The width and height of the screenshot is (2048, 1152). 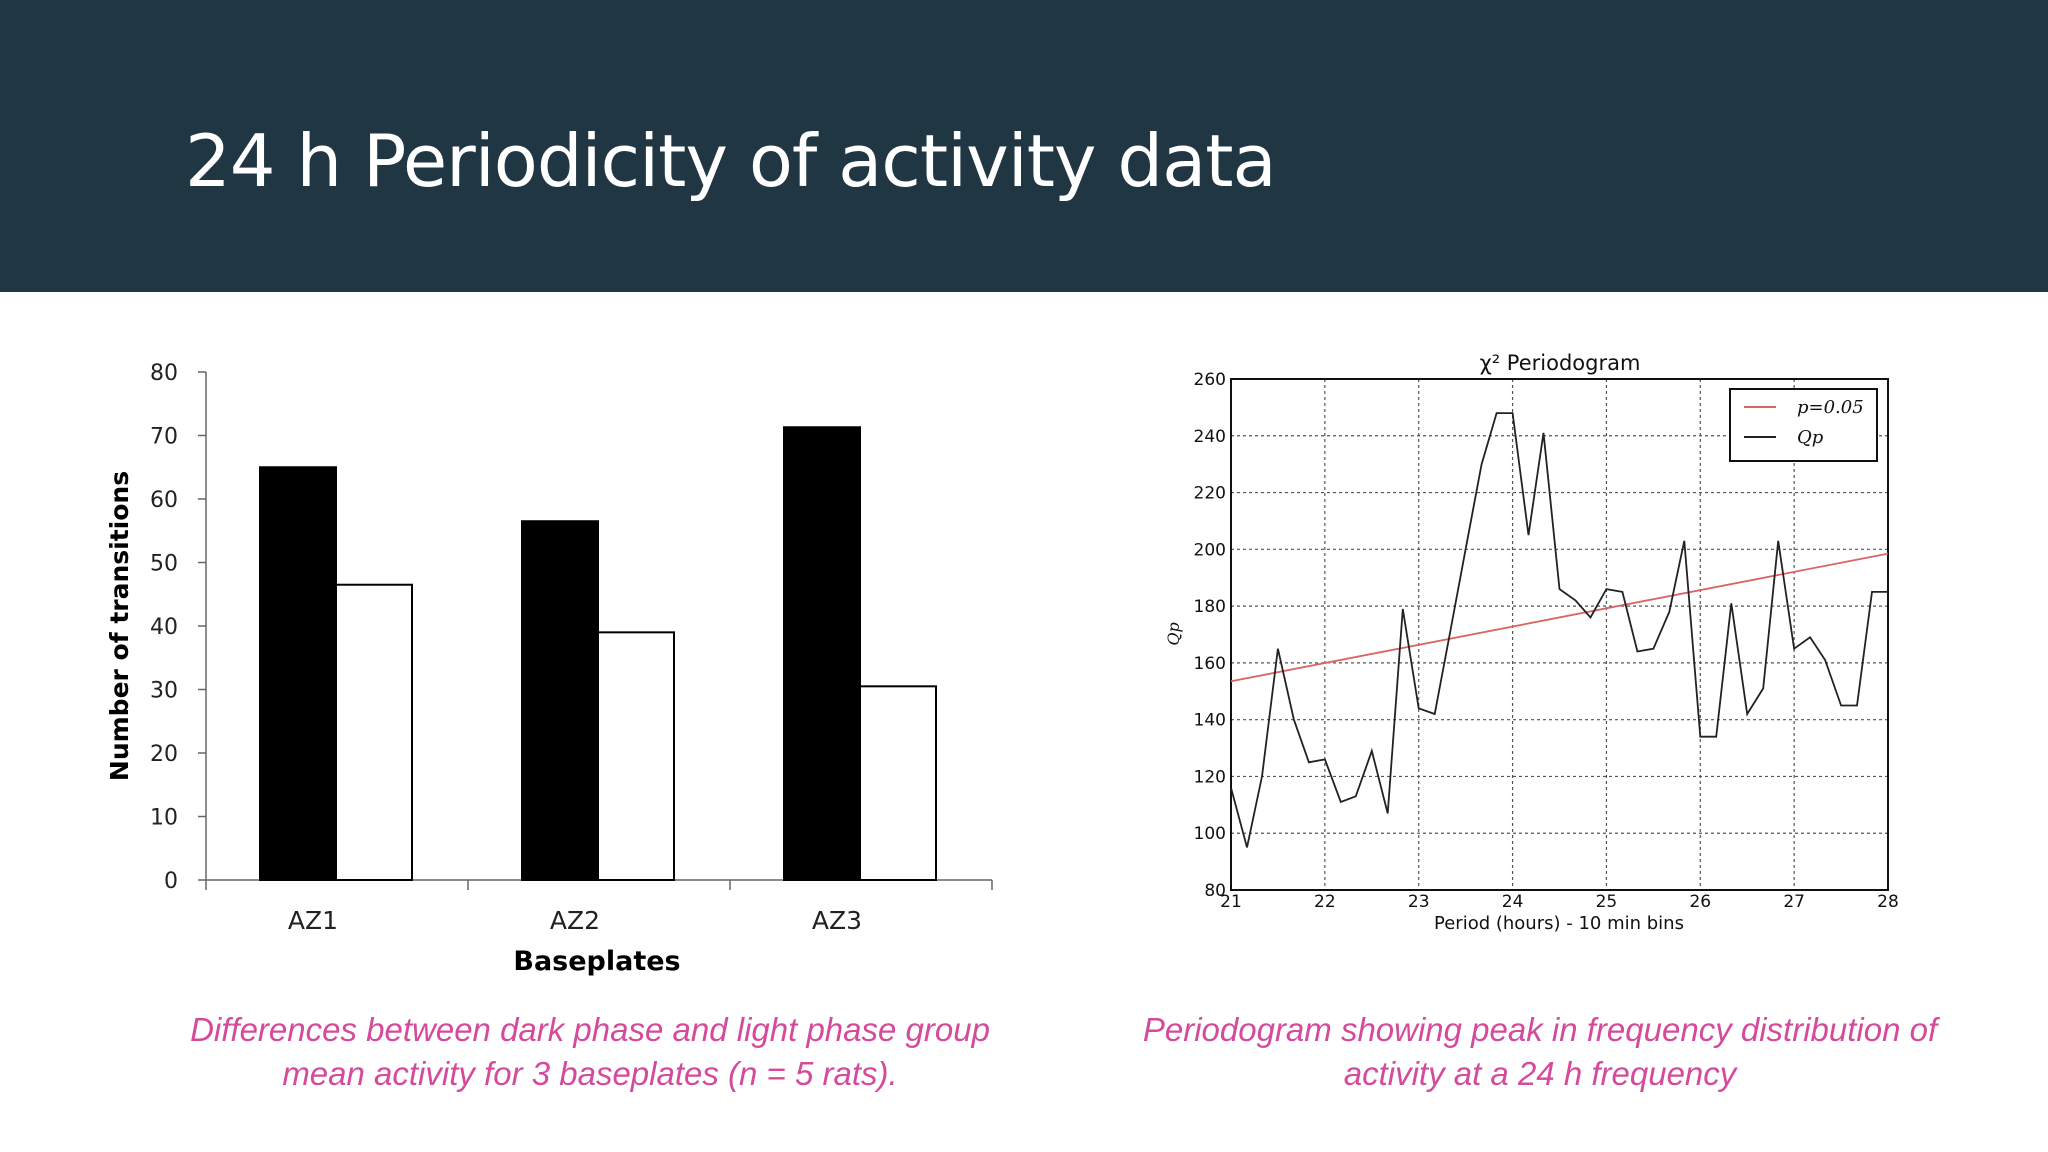 What do you see at coordinates (1830, 407) in the screenshot?
I see `legend-entry: p=0.05` at bounding box center [1830, 407].